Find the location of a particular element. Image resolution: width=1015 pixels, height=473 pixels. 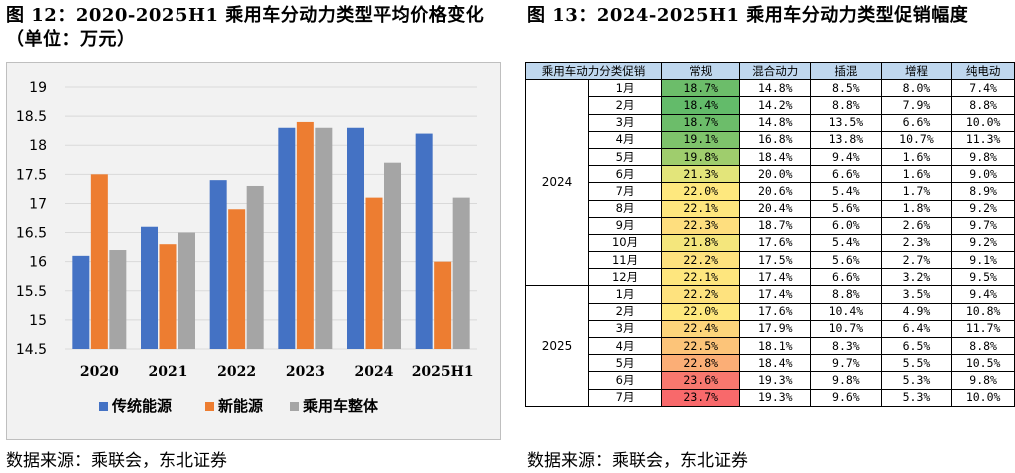

value-cell: 18.1% is located at coordinates (775, 346).